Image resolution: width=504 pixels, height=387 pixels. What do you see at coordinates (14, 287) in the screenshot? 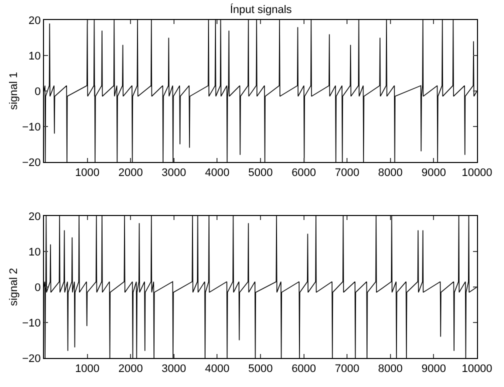
I see `y-axis-title: signal 2` at bounding box center [14, 287].